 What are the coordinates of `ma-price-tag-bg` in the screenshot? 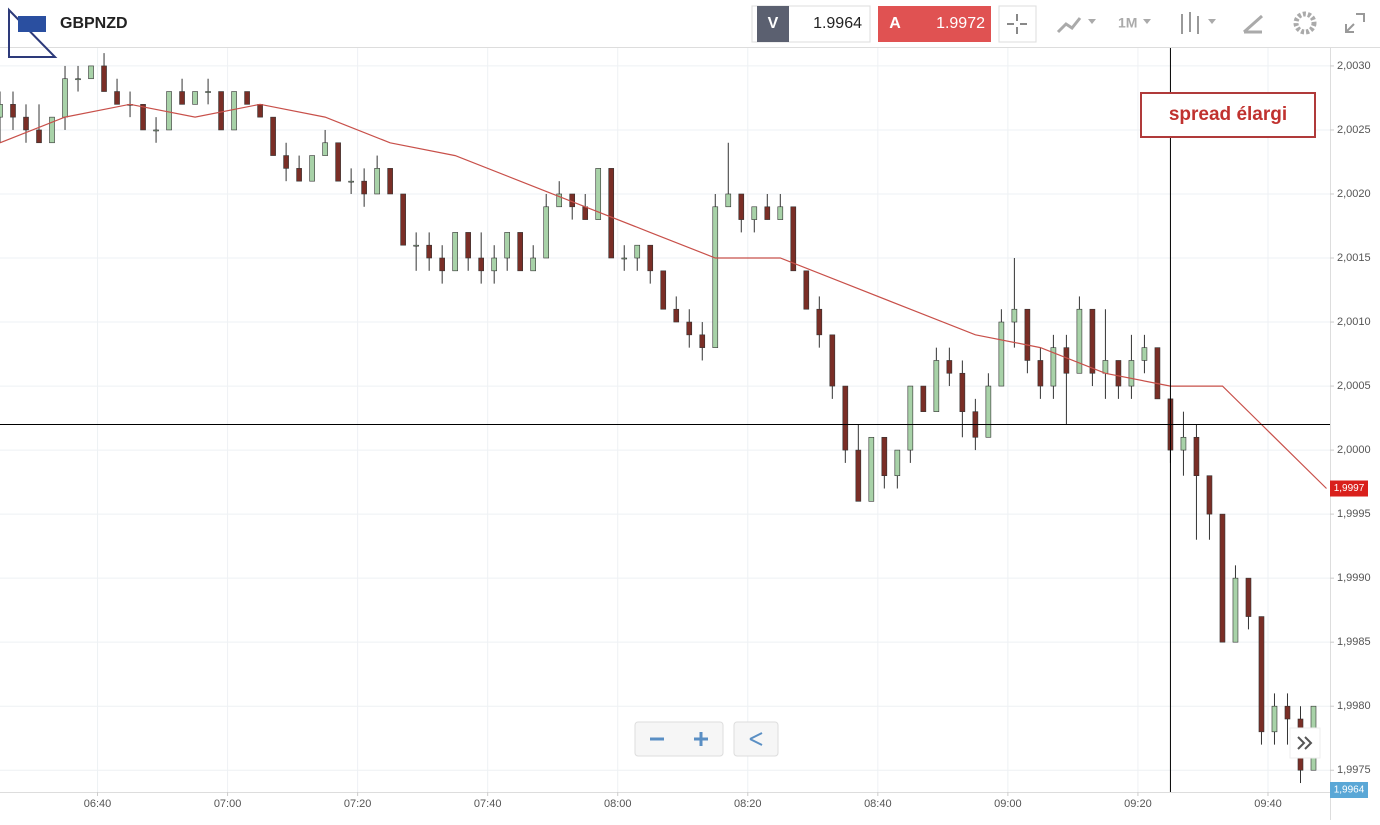 It's located at (1349, 488).